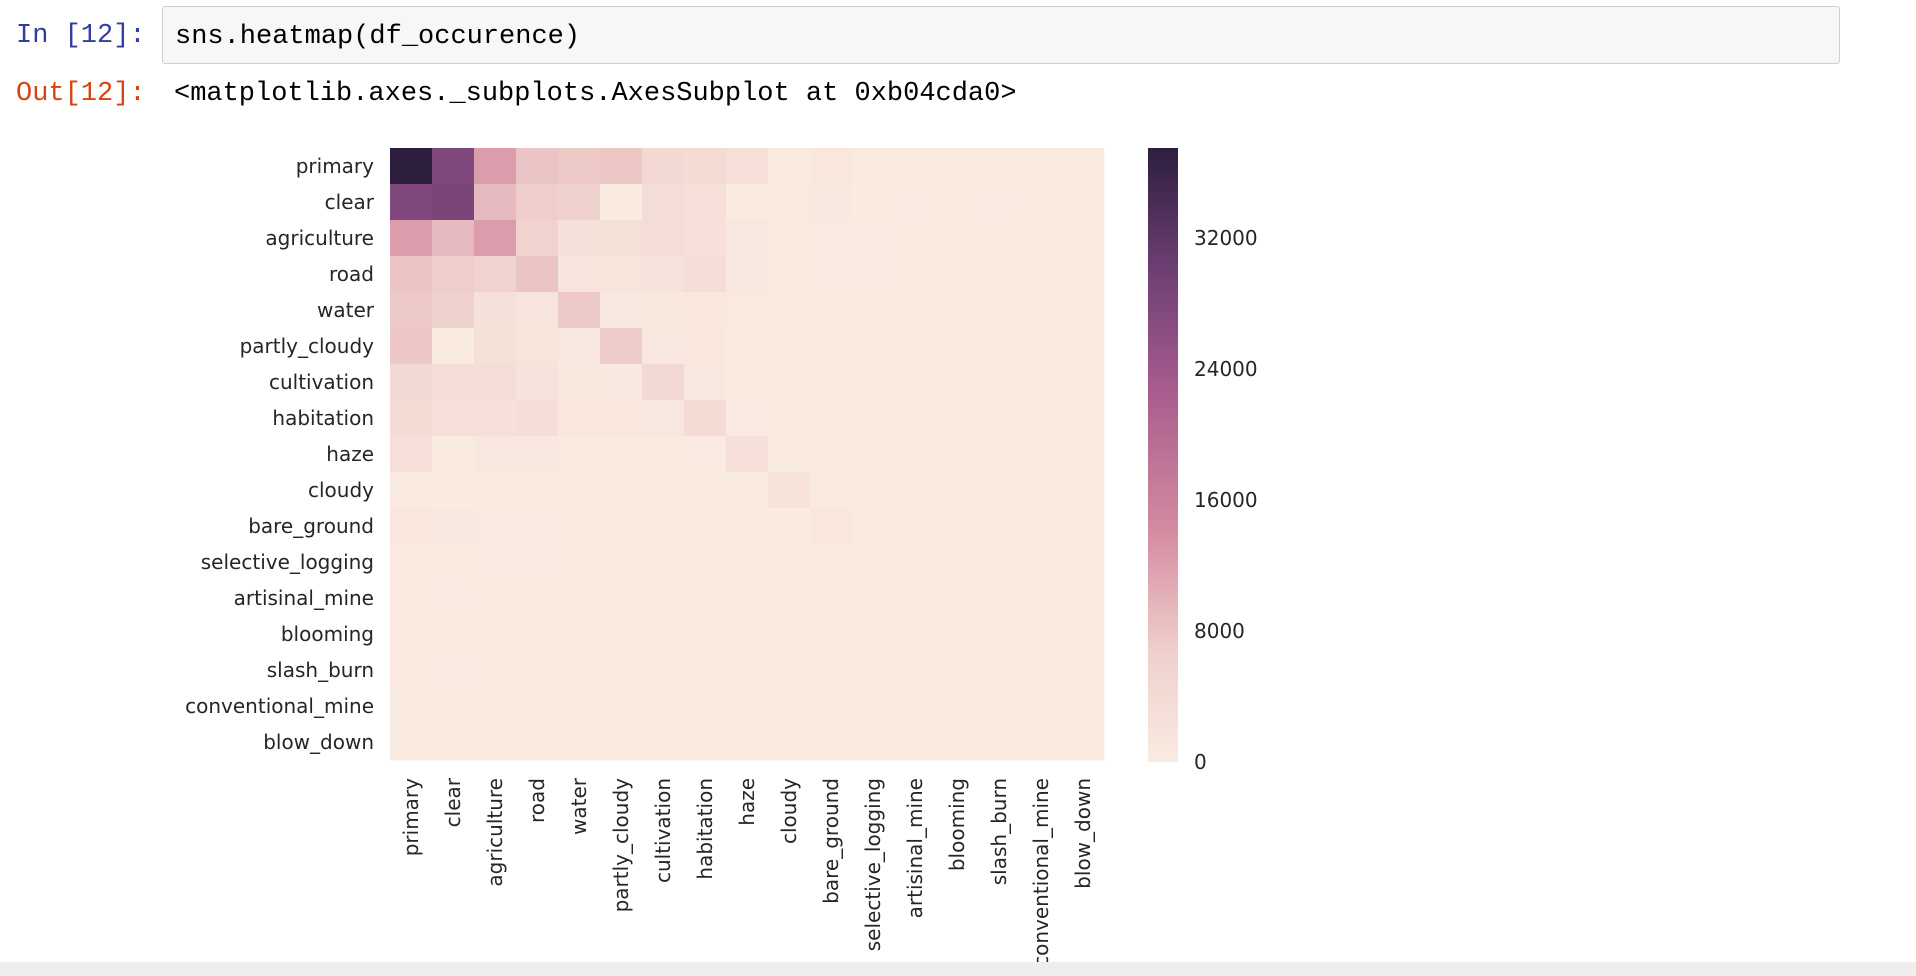 The image size is (1916, 976). I want to click on colorbar, so click(1163, 455).